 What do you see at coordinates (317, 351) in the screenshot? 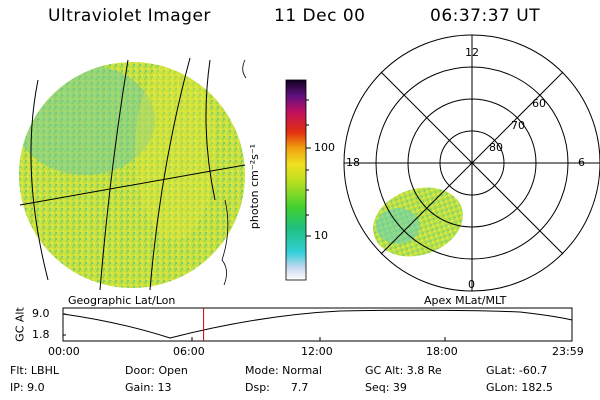
I see `altitude-xtick: 12:00` at bounding box center [317, 351].